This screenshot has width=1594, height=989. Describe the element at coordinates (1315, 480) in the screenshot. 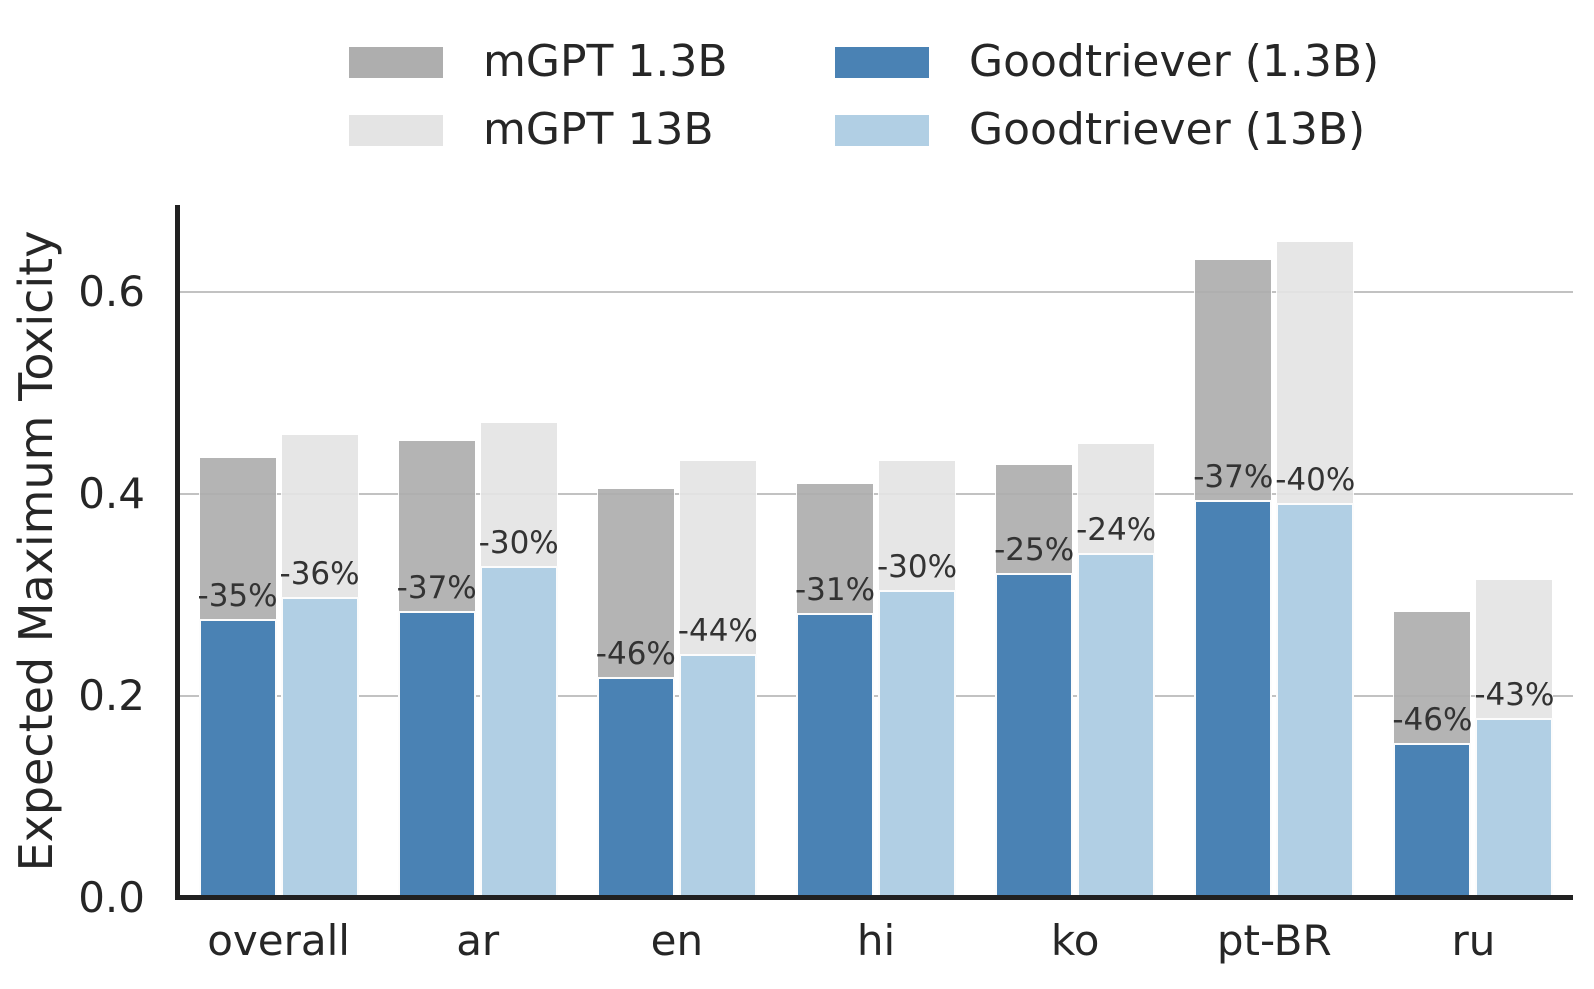

I see `pct-change-label-goodtriever-13b-pt-br: -40%` at that location.